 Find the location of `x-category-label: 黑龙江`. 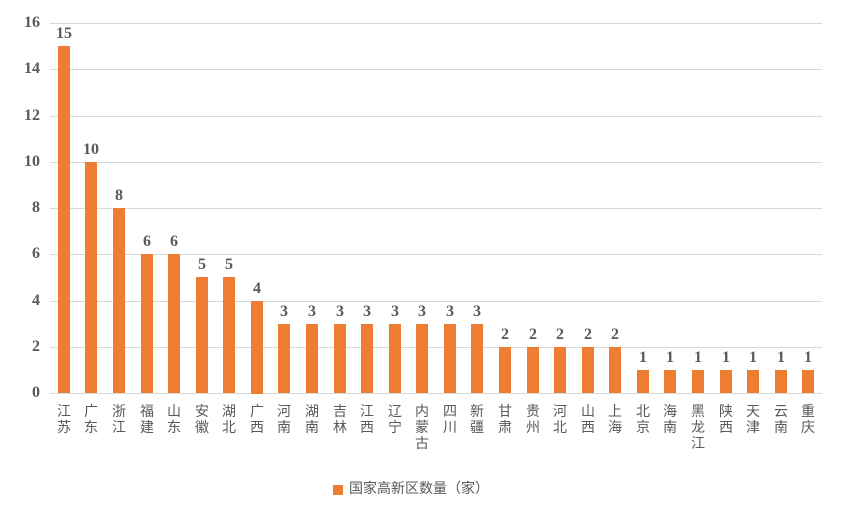

x-category-label: 黑龙江 is located at coordinates (698, 428).